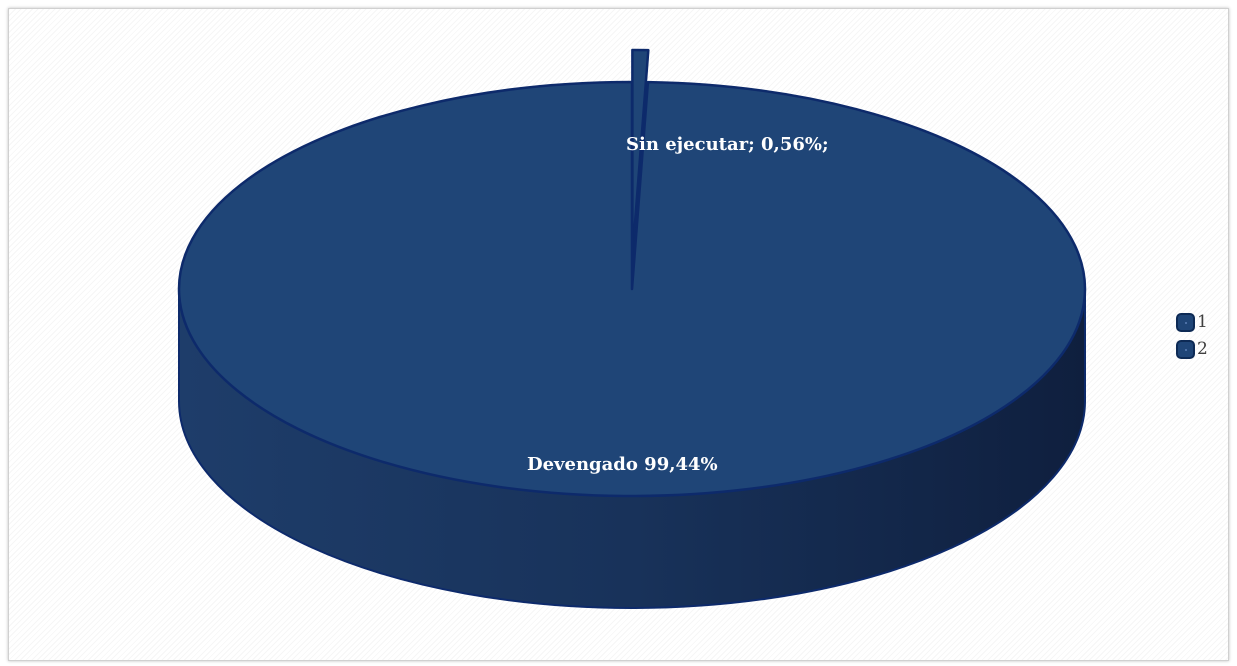 This screenshot has height=666, width=1237. Describe the element at coordinates (1202, 349) in the screenshot. I see `legend-label-2: 2` at that location.